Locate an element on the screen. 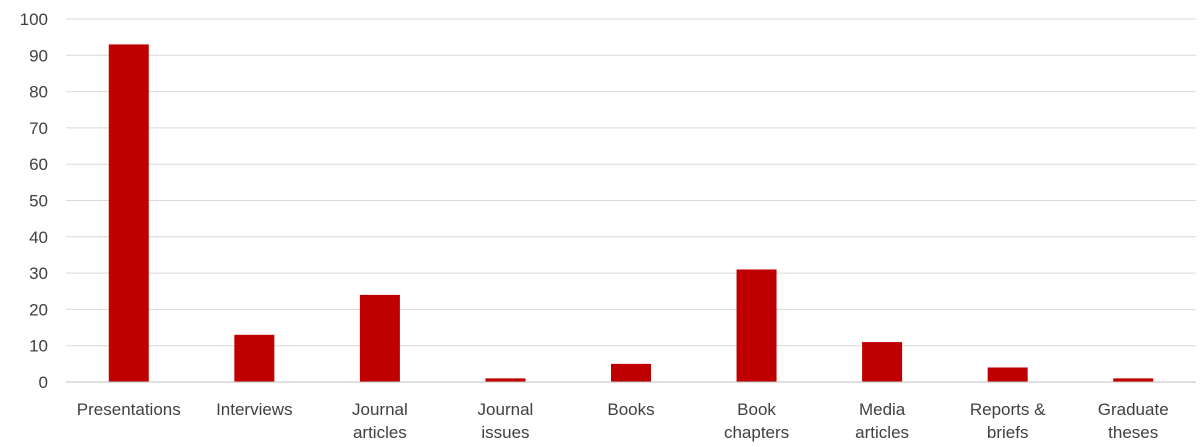 The image size is (1203, 447). y-tick-label: 20 is located at coordinates (38, 309).